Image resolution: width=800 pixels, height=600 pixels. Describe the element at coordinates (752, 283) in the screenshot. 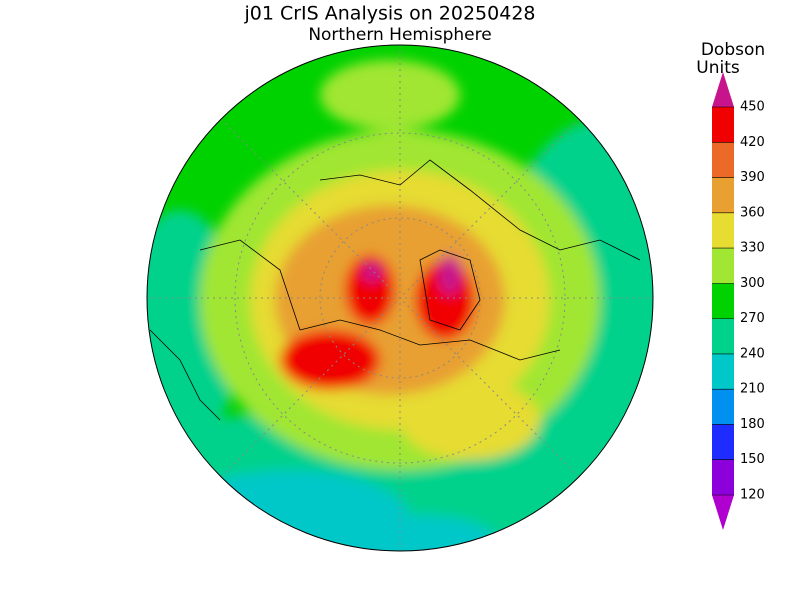

I see `colorbar-tick-label: 300` at that location.